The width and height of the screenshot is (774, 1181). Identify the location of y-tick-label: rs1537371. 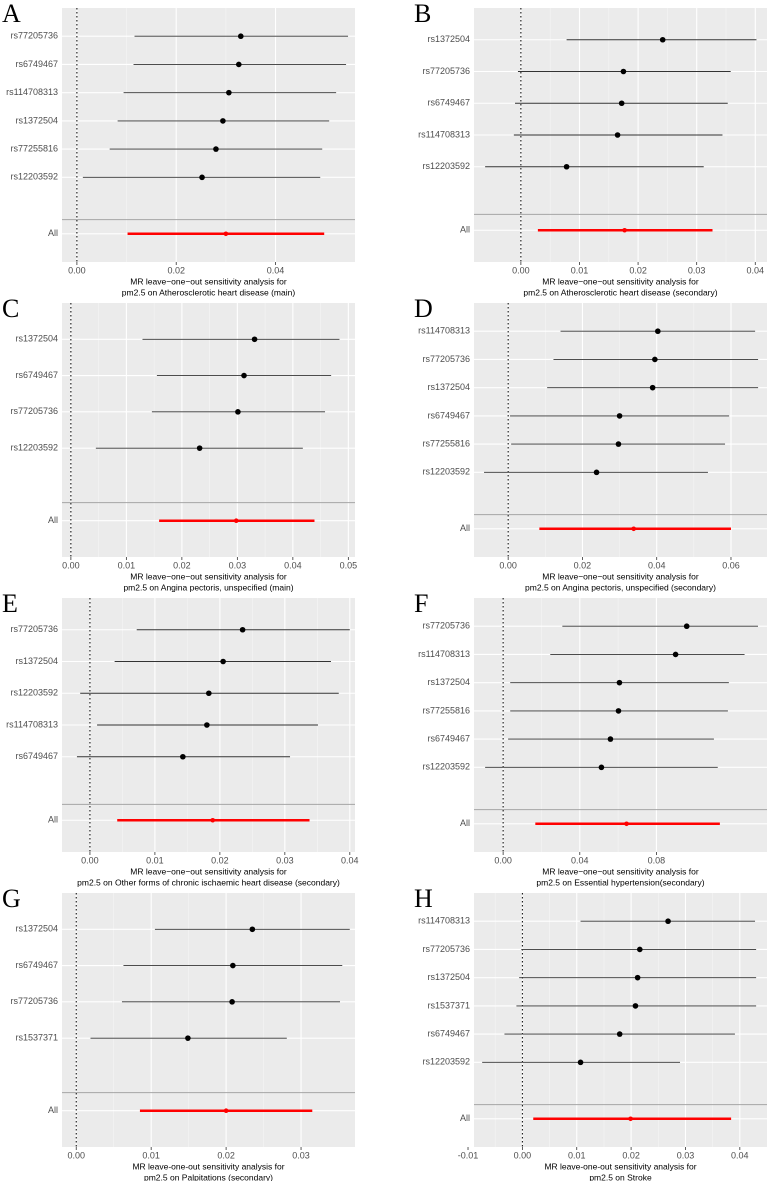
(36, 1038).